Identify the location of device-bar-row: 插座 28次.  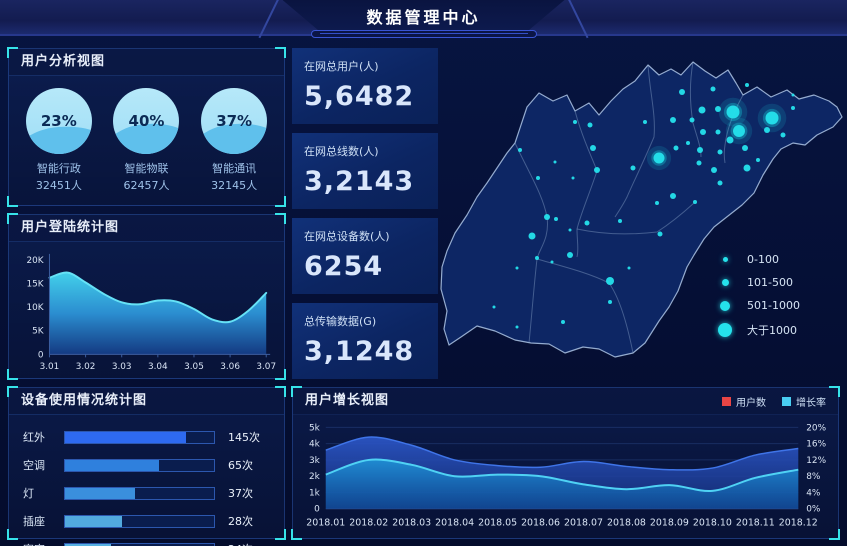
(146, 521).